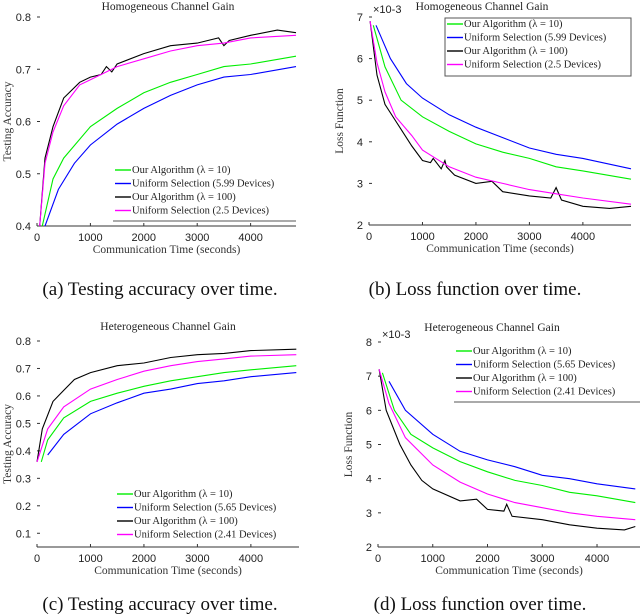  I want to click on y-tick-label: 0.6, so click(23, 397).